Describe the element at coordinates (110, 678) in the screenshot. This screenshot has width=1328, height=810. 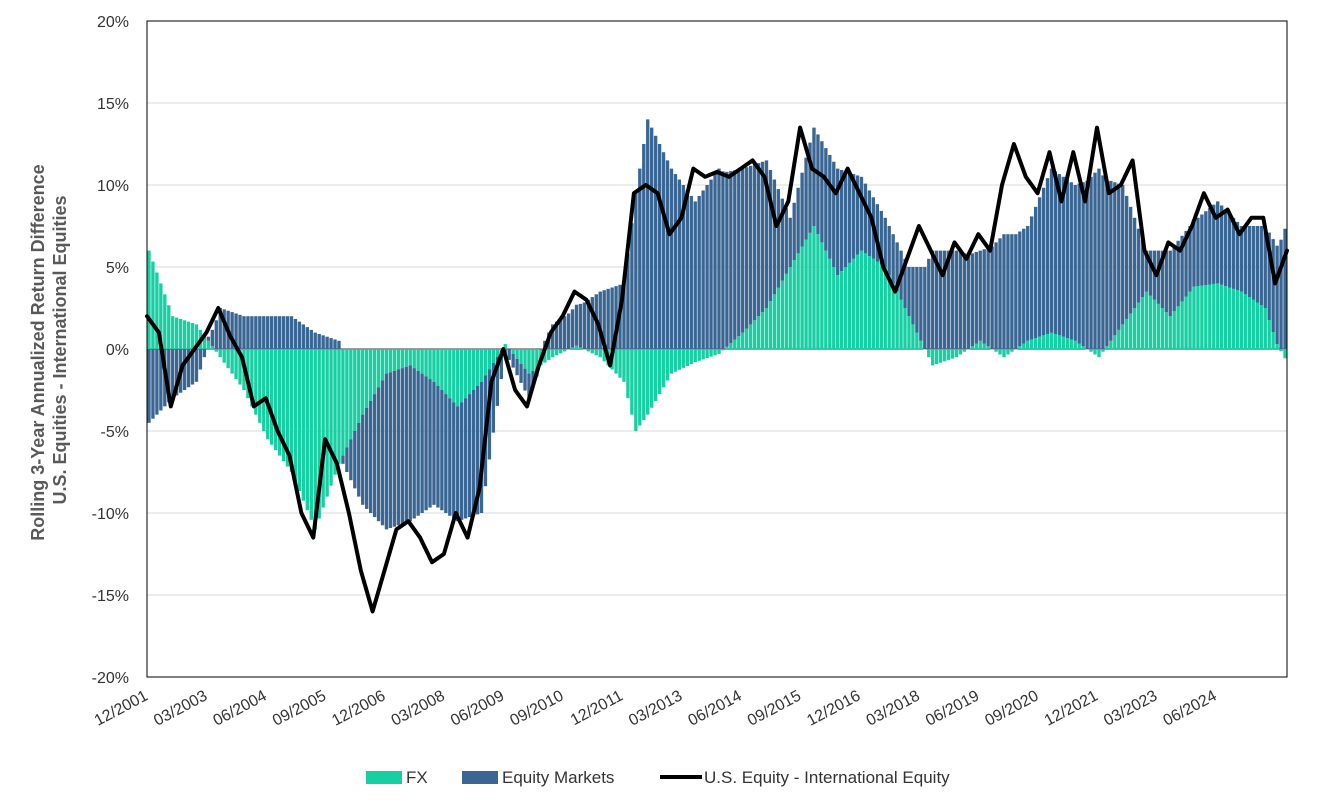
I see `y-tick-label: -20%` at that location.